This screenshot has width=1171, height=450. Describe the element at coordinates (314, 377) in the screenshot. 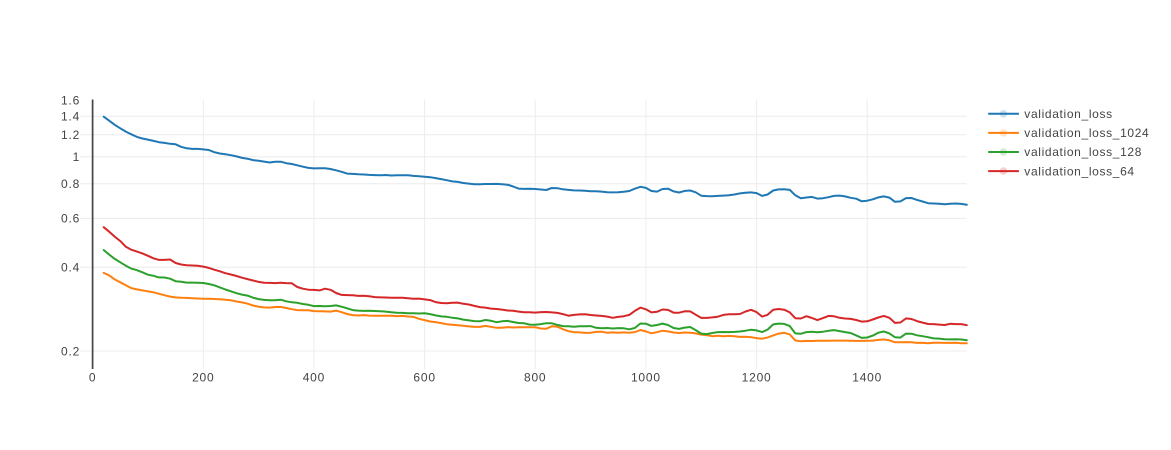

I see `svg-text: 400` at that location.